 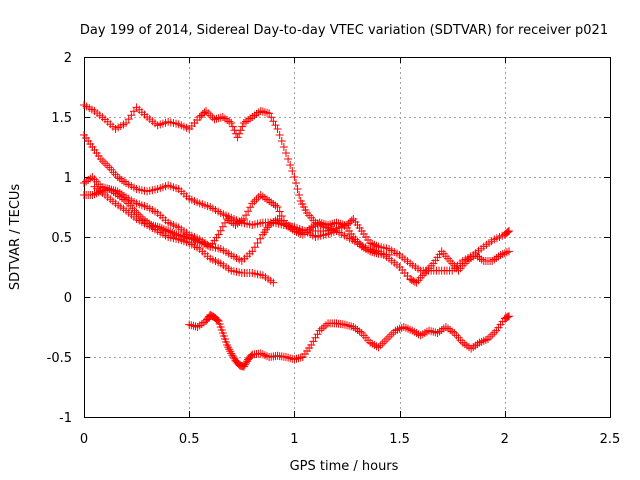 I want to click on y-tick-label: 0, so click(x=68, y=298).